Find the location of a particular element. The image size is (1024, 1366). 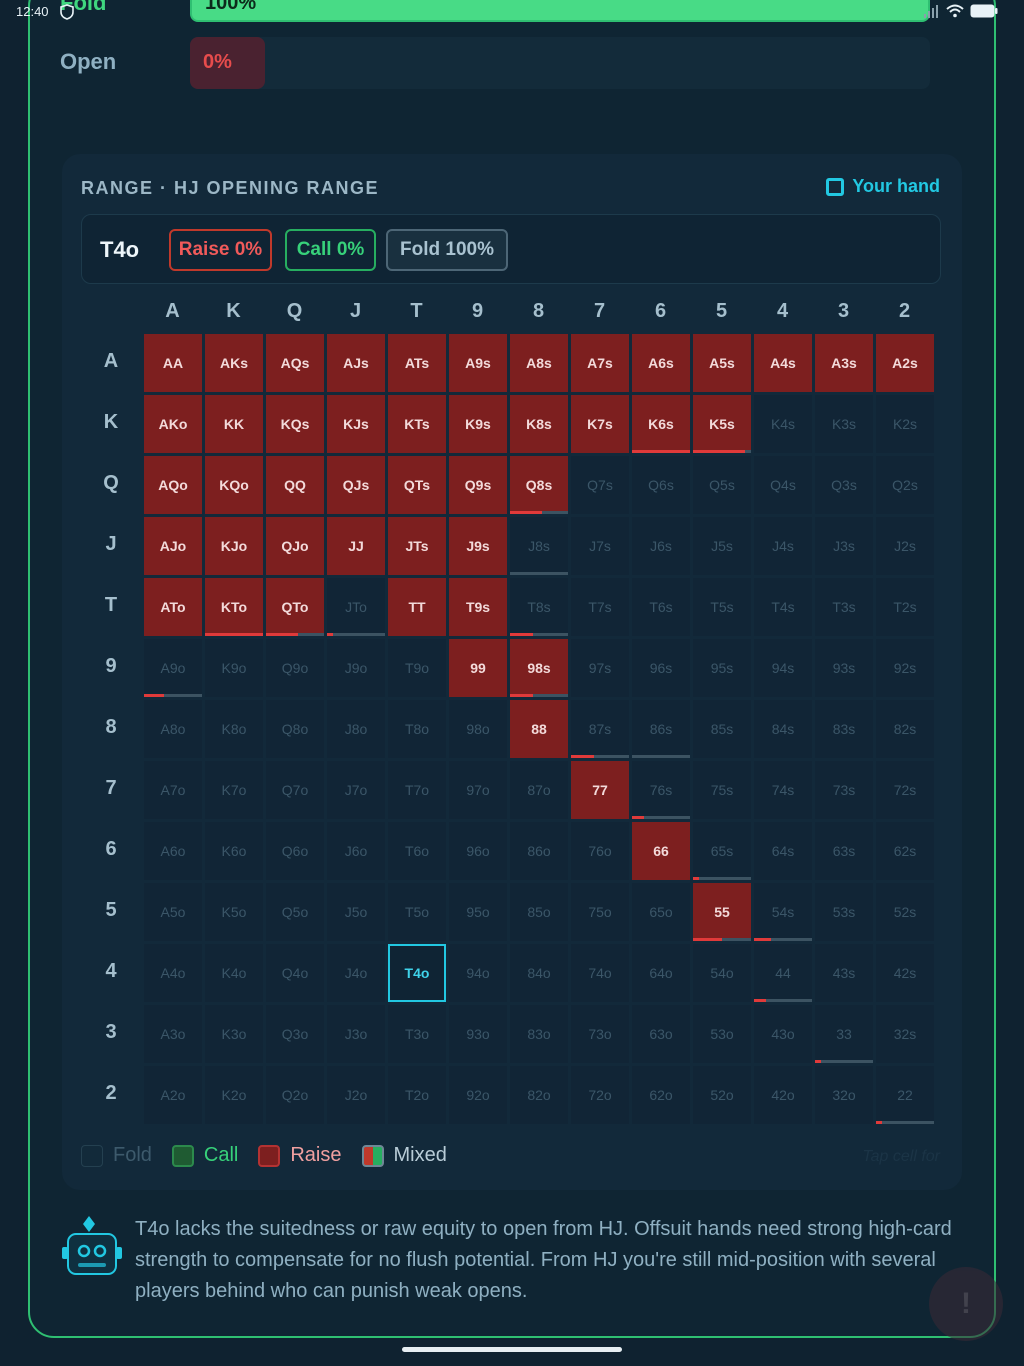

hand-cell-Q2o: Q2o is located at coordinates (295, 1095).